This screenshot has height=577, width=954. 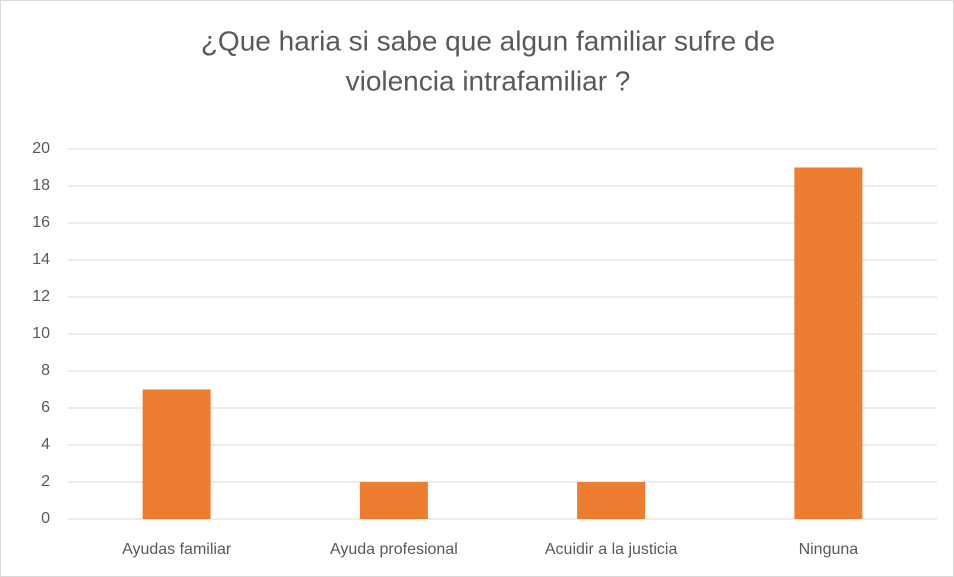 What do you see at coordinates (41, 148) in the screenshot?
I see `y-tick-label: 20` at bounding box center [41, 148].